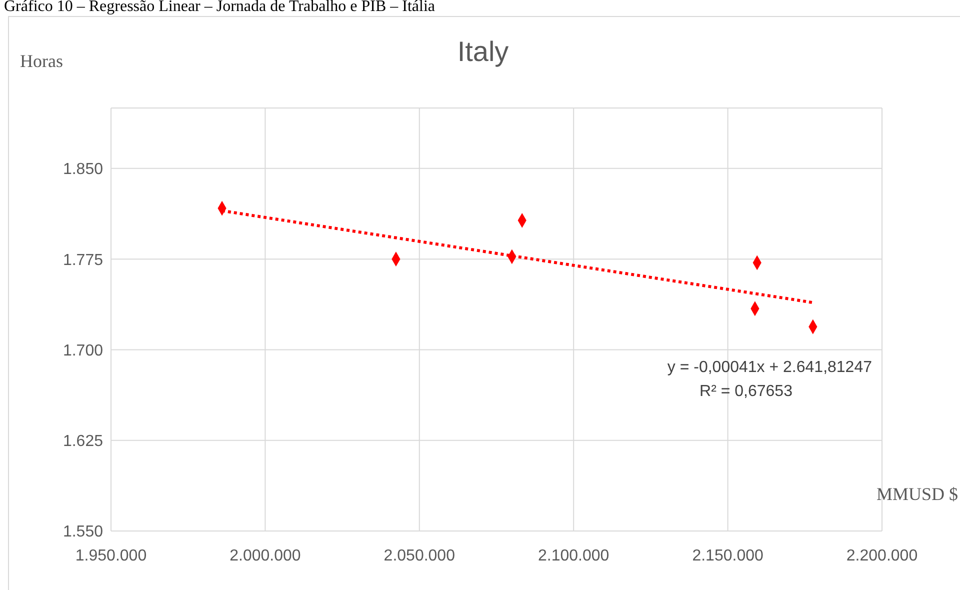 Image resolution: width=960 pixels, height=590 pixels. I want to click on chart-title: Italy, so click(483, 52).